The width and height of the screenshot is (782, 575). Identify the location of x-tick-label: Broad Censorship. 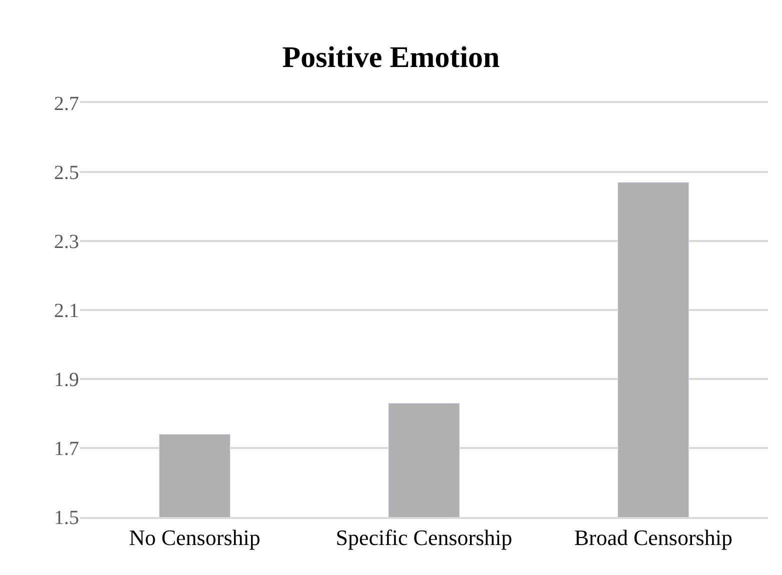
(653, 537).